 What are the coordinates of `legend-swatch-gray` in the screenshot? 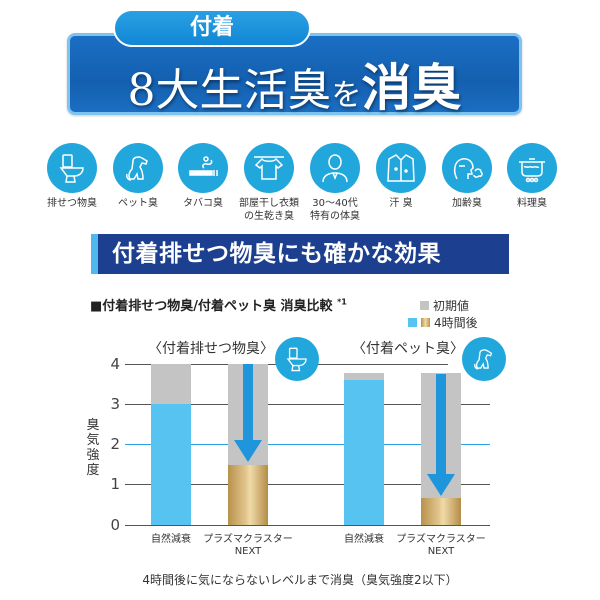 It's located at (424, 305).